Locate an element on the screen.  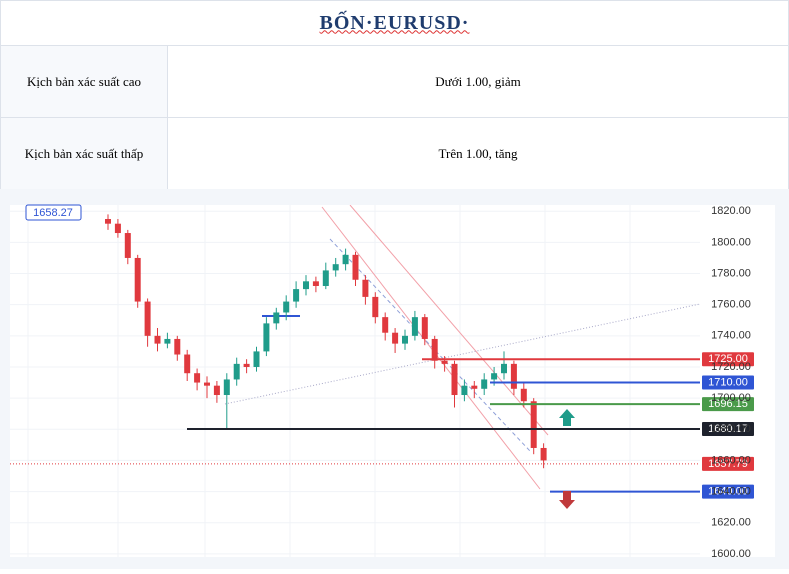
cell: Kịch bản xác suất thấp is located at coordinates (84, 153).